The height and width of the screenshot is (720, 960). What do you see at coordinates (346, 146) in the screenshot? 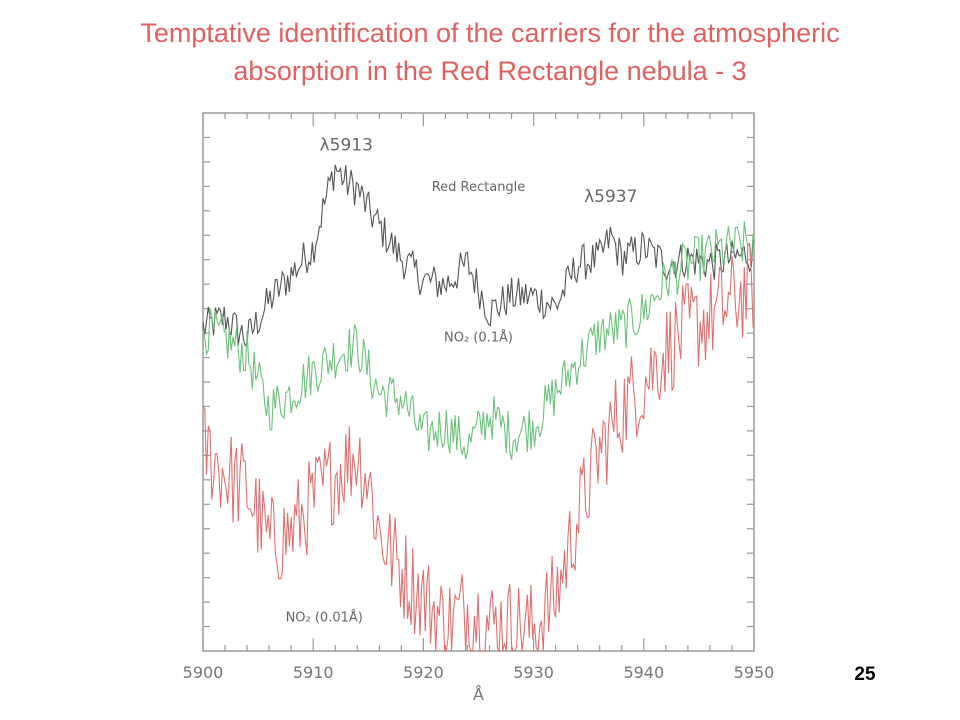
I see `annotation-label: λ5913` at bounding box center [346, 146].